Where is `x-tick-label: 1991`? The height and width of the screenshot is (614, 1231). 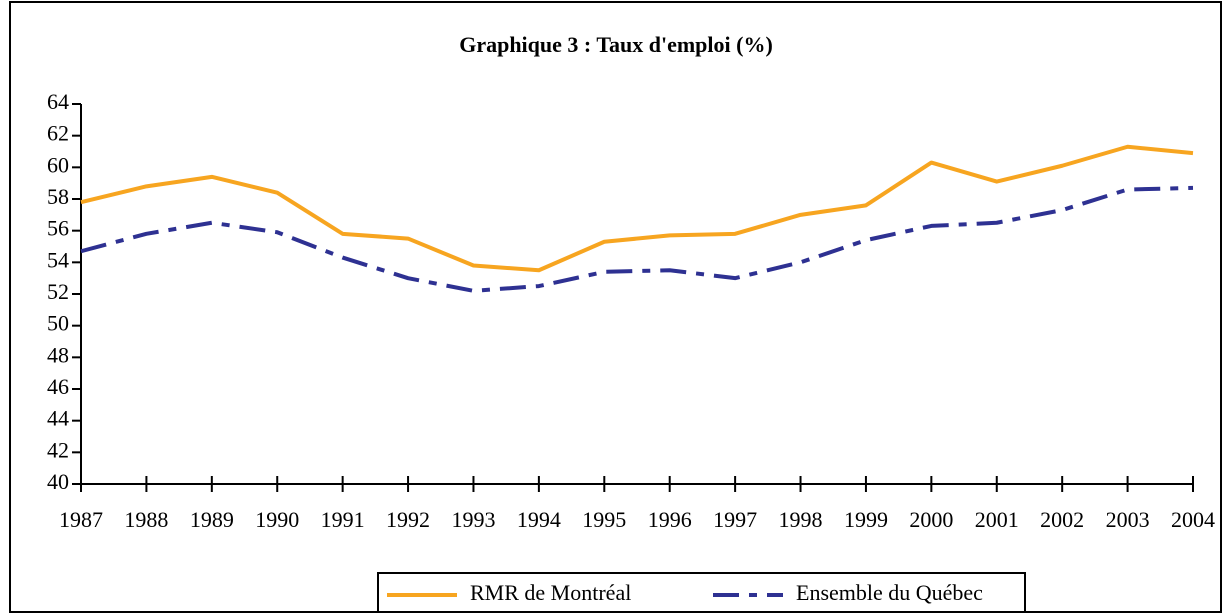 x-tick-label: 1991 is located at coordinates (343, 519).